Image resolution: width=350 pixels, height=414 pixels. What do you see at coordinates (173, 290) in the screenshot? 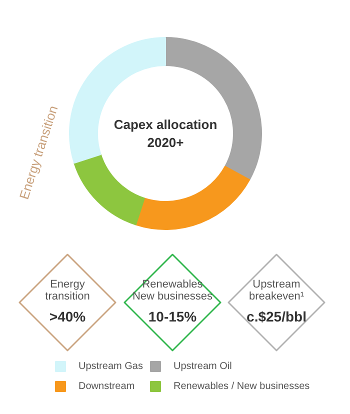
I see `text: Renewables New businesses` at bounding box center [173, 290].